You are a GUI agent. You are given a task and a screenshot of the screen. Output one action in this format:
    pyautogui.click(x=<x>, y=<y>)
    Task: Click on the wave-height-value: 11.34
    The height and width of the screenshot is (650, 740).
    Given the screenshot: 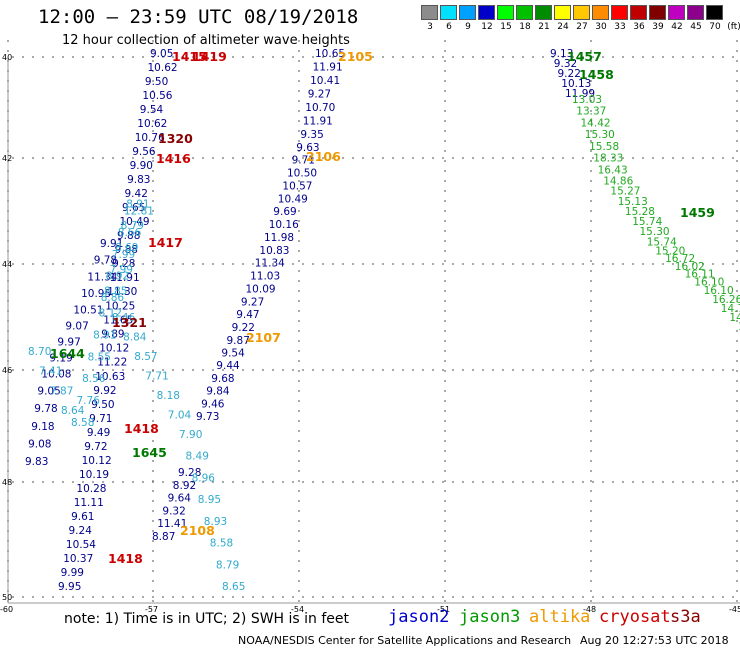 What is the action you would take?
    pyautogui.click(x=270, y=264)
    